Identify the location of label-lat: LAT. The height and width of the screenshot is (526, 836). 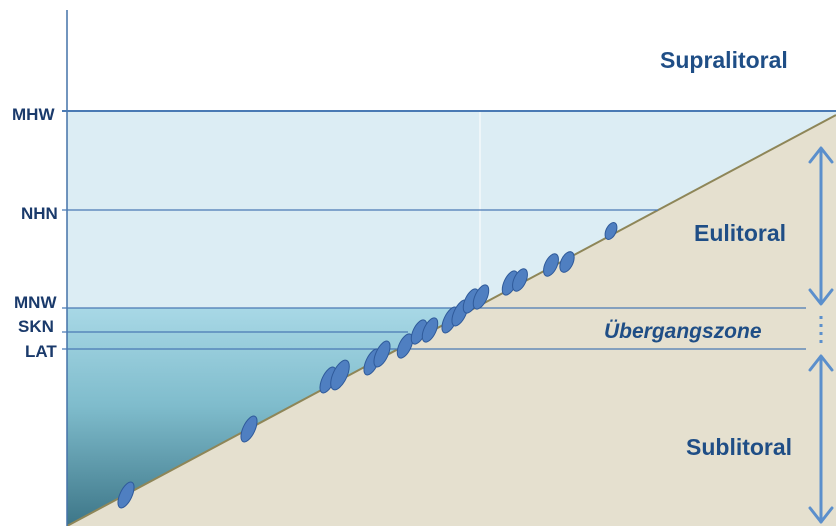
(41, 351).